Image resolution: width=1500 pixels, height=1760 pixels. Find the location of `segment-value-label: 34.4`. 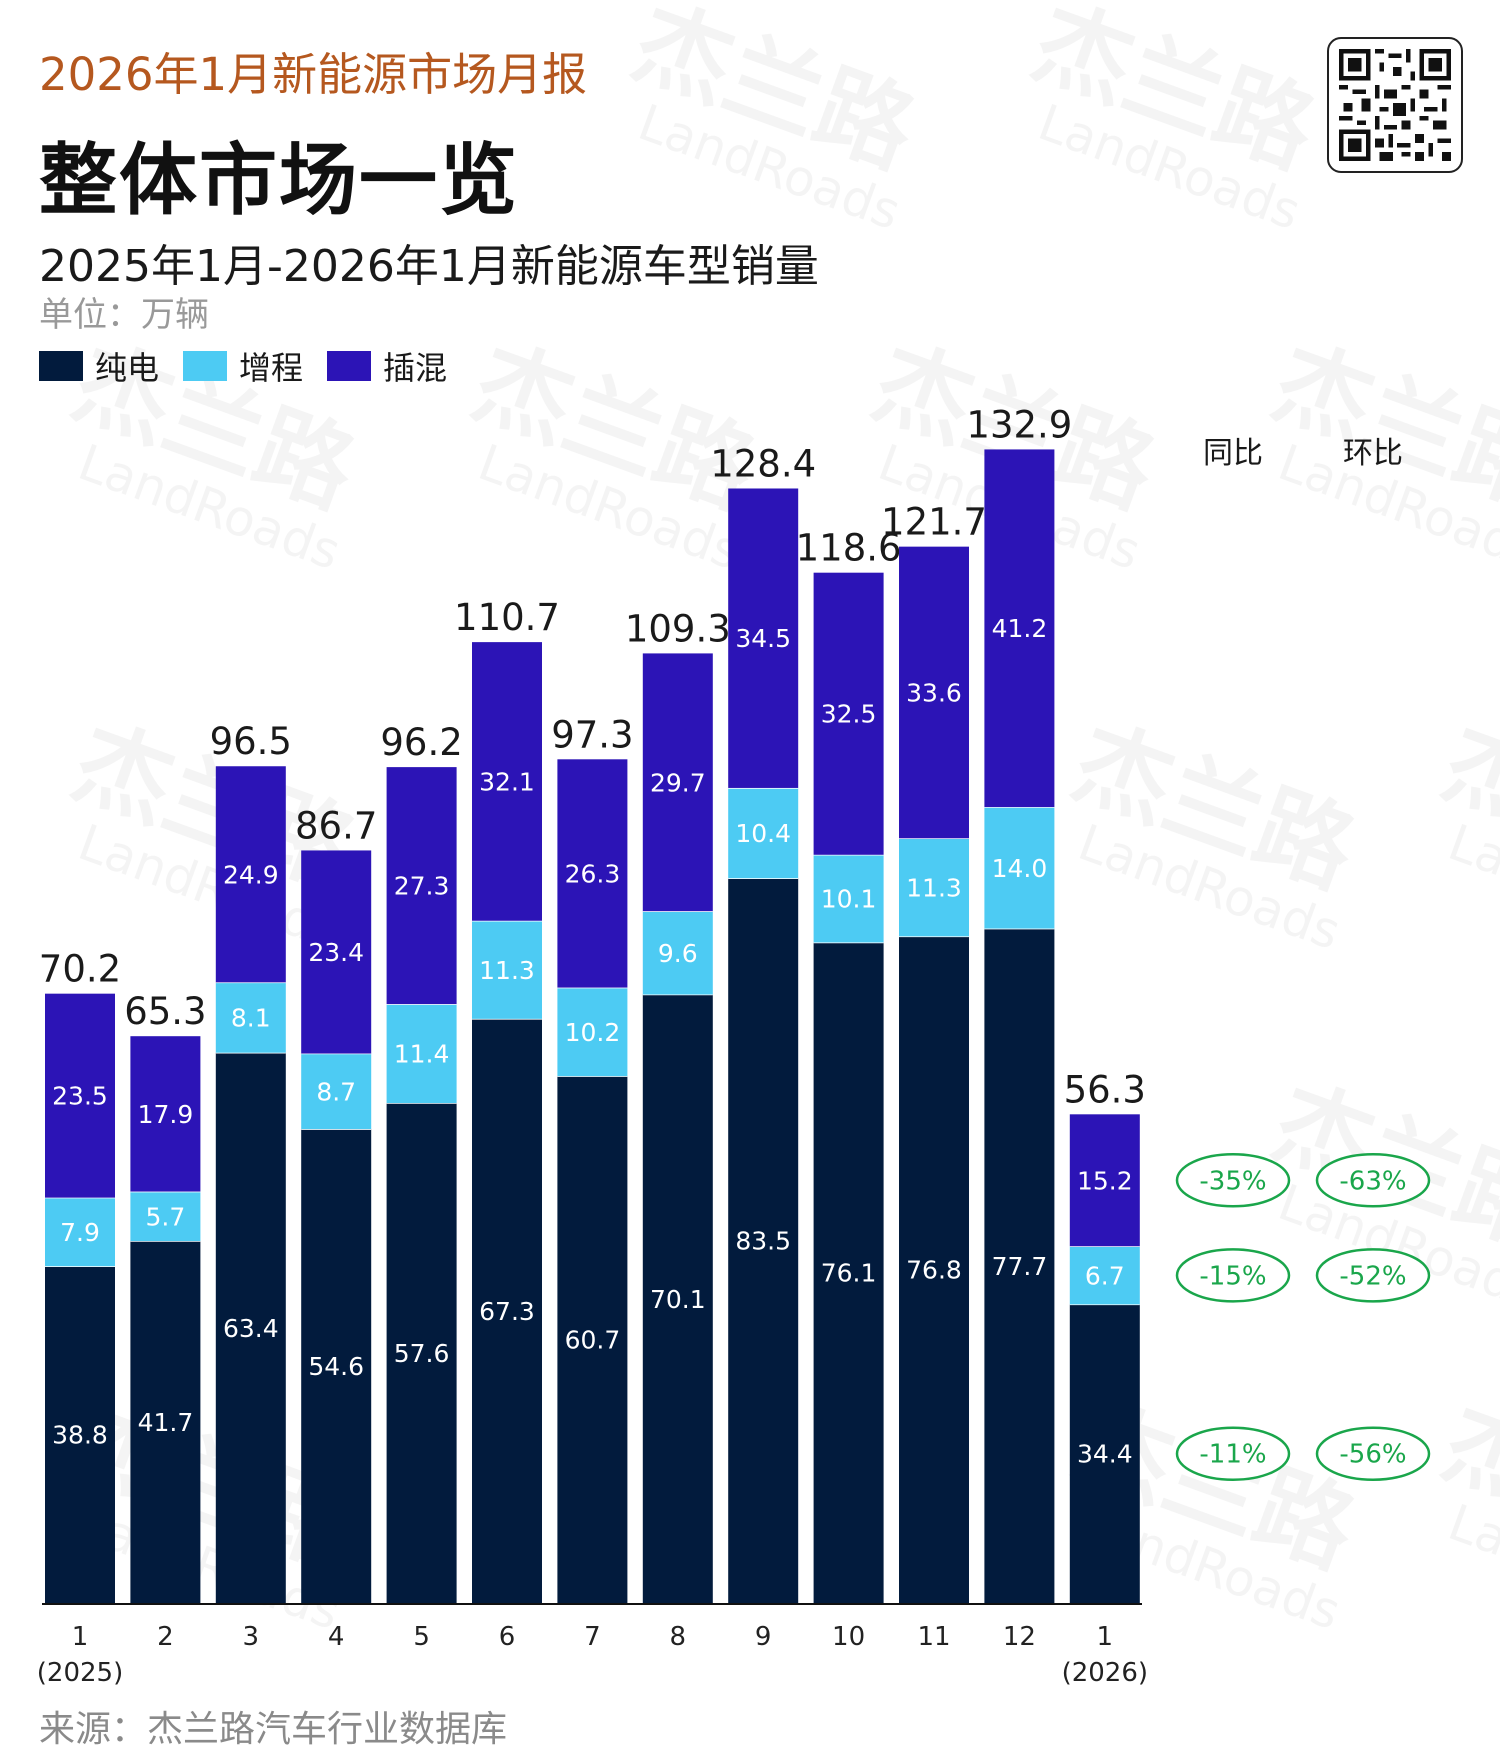

segment-value-label: 34.4 is located at coordinates (1105, 1454).